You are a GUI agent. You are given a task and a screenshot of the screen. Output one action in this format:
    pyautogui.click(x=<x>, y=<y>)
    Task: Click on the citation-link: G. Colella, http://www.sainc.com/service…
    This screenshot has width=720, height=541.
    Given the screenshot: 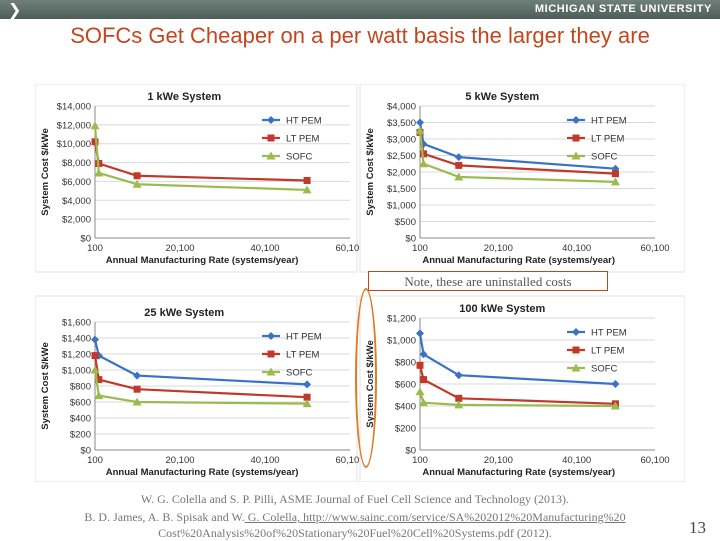 What is the action you would take?
    pyautogui.click(x=435, y=517)
    